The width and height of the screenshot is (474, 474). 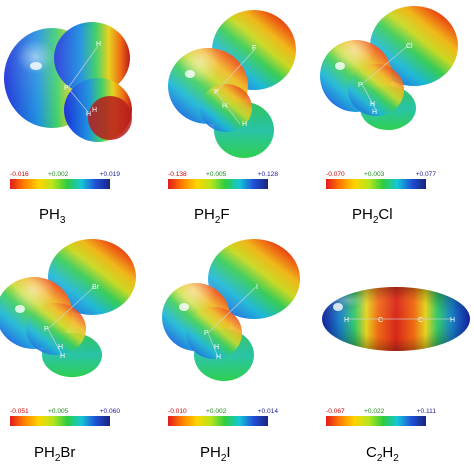 I want to click on molecule-formula: C2H2, so click(x=382, y=454).